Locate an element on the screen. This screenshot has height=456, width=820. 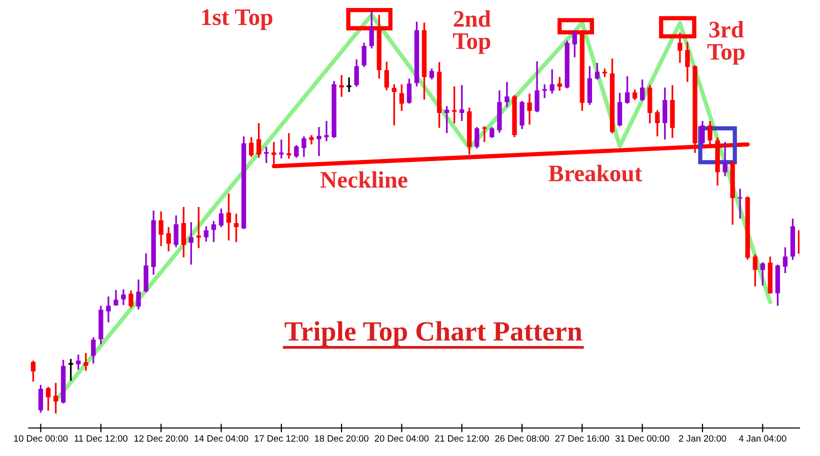
x-tick-label: 17 Dec 12:00 is located at coordinates (281, 438).